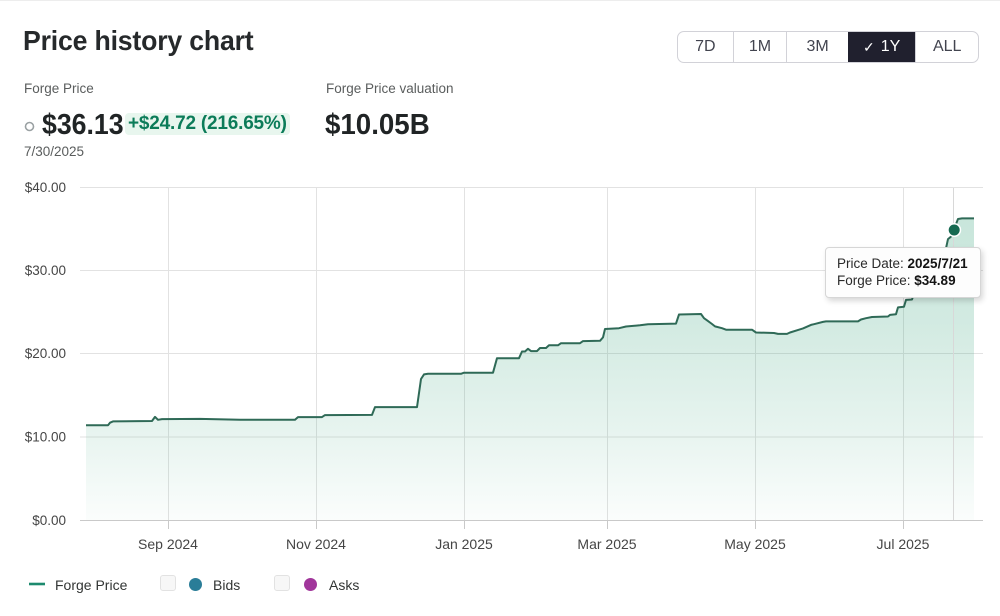  I want to click on svg-text: Sep 2024, so click(168, 544).